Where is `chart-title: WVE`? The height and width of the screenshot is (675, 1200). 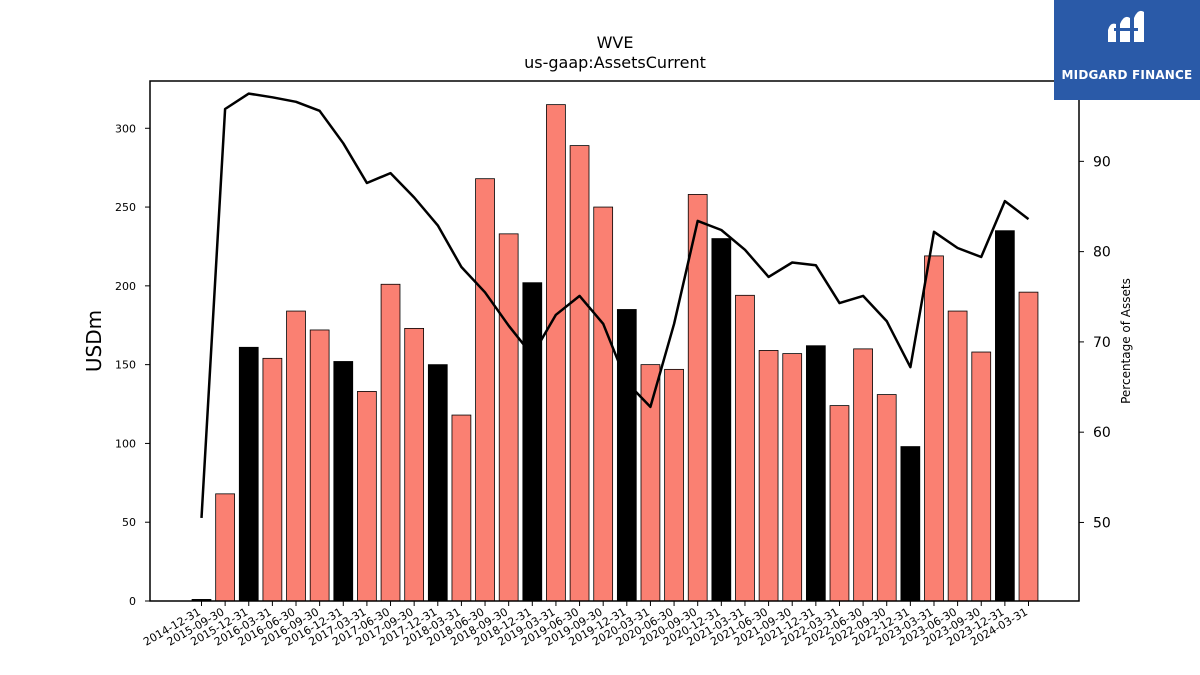 chart-title: WVE is located at coordinates (615, 42).